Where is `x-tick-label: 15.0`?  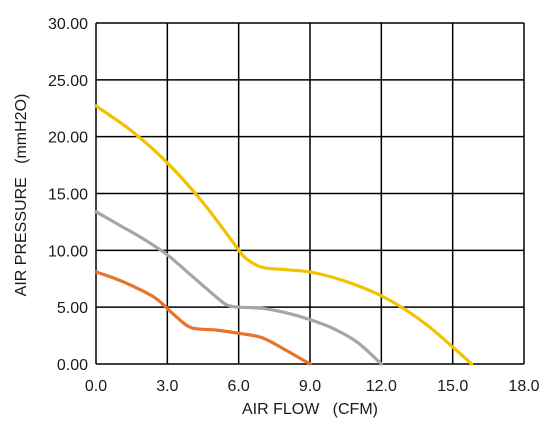
x-tick-label: 15.0 is located at coordinates (452, 386).